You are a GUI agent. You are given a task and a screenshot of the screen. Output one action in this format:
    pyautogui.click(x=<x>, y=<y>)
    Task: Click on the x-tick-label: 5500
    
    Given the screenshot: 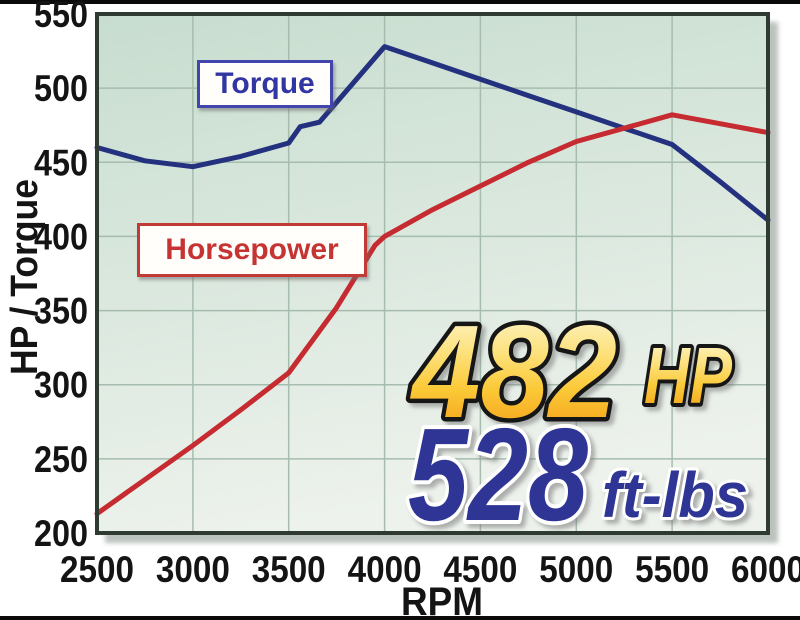 What is the action you would take?
    pyautogui.click(x=672, y=569)
    